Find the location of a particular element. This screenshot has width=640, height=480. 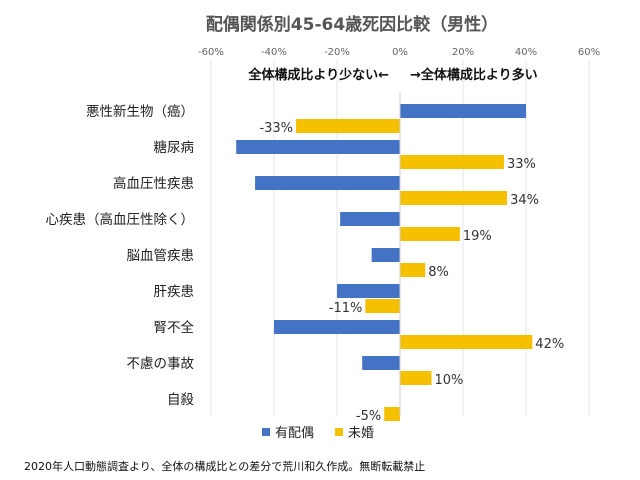

data-label: 10% is located at coordinates (449, 380).